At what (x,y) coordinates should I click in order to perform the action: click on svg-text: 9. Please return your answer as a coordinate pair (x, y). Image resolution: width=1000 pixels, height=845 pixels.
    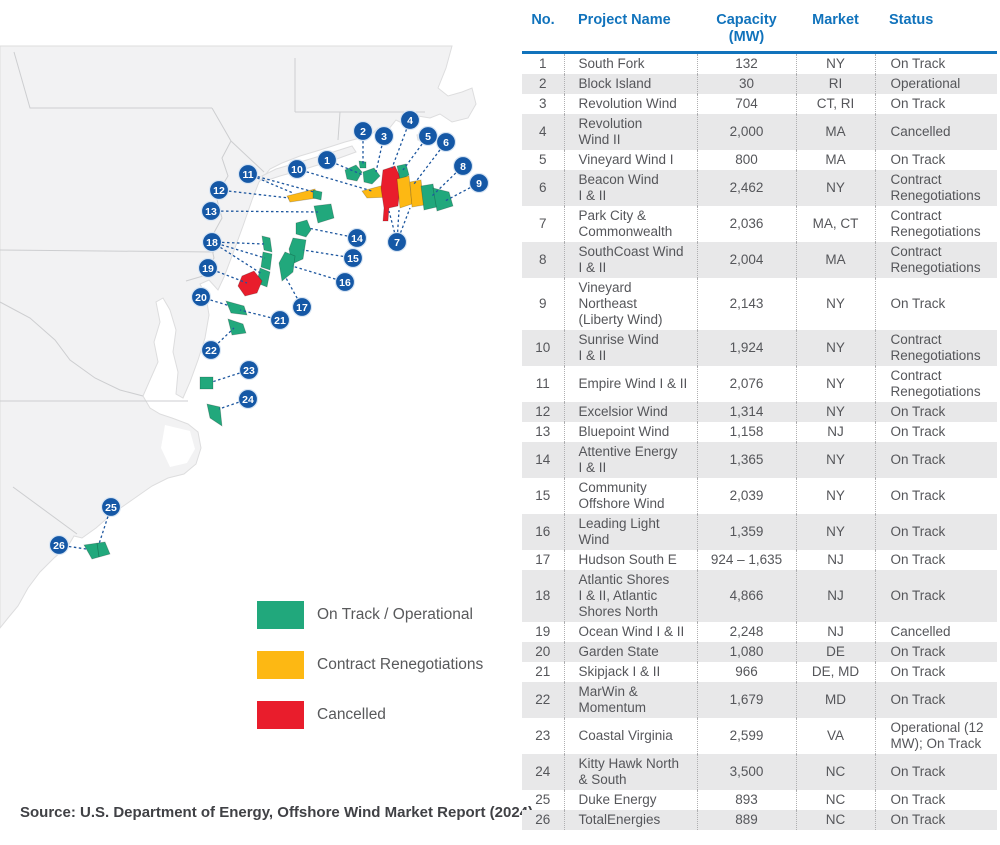
    Looking at the image, I should click on (479, 184).